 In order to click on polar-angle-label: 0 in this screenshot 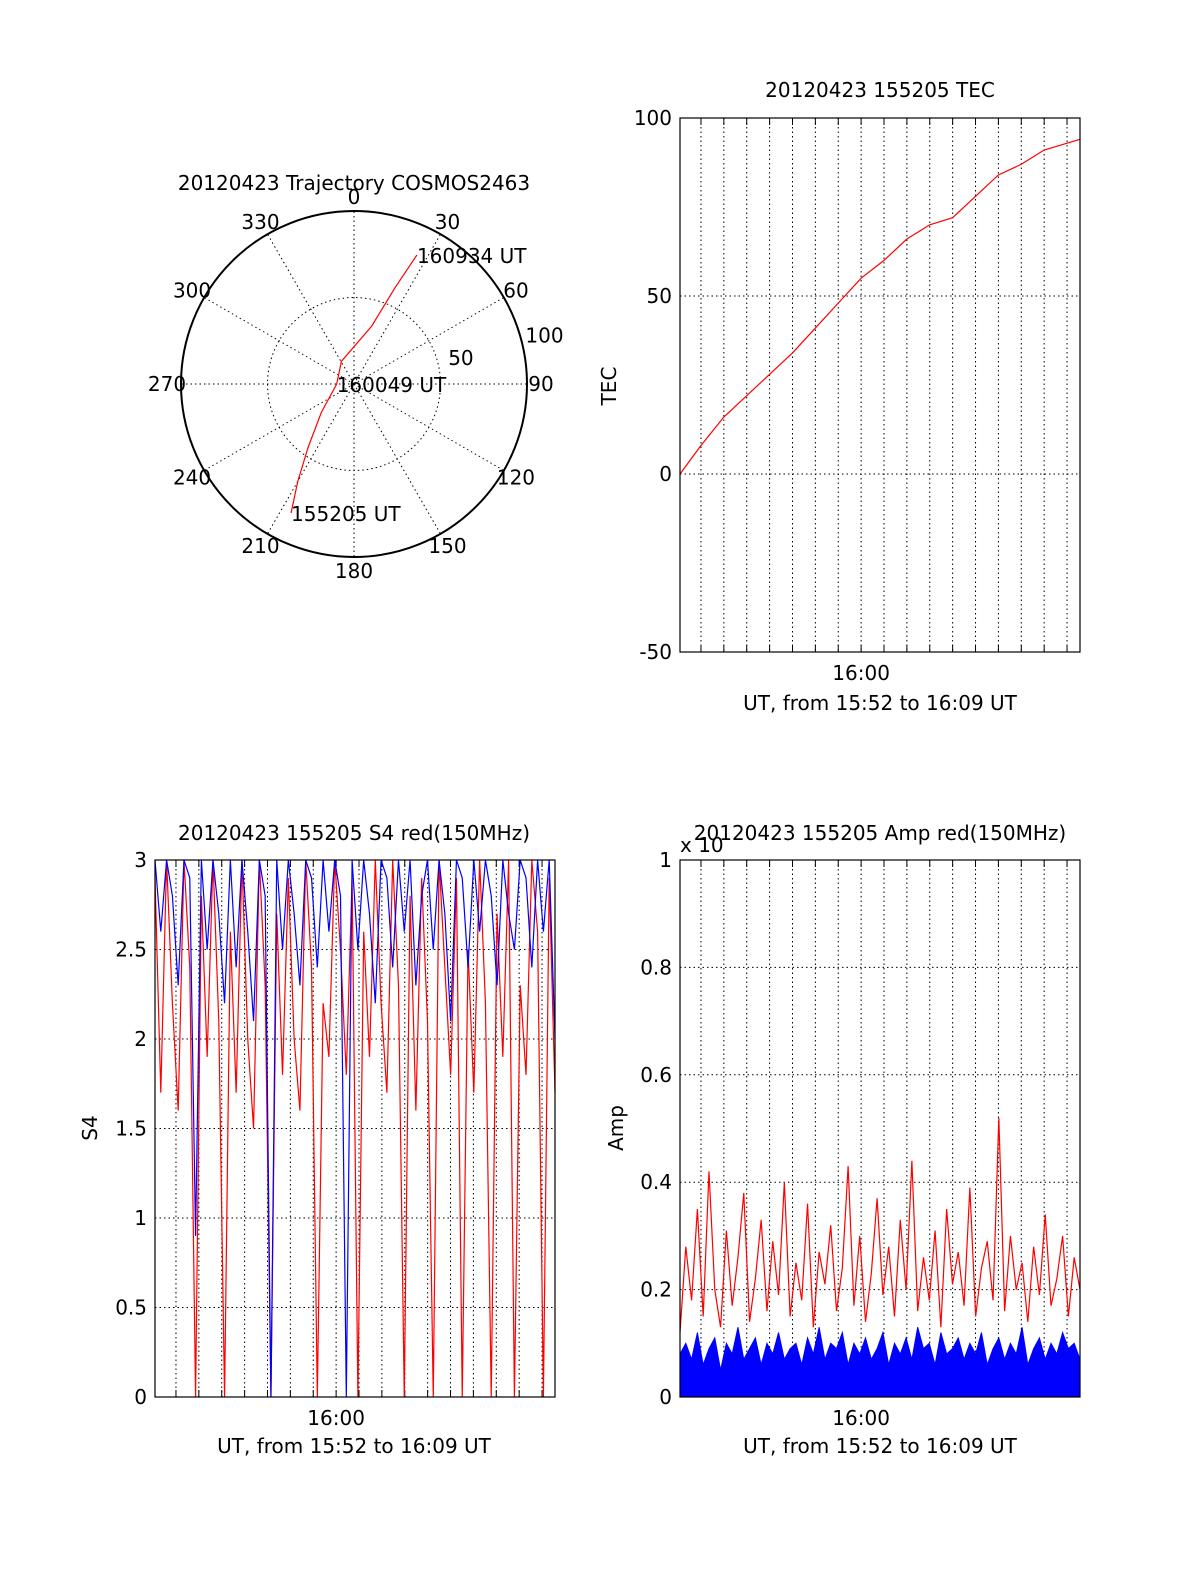, I will do `click(354, 197)`.